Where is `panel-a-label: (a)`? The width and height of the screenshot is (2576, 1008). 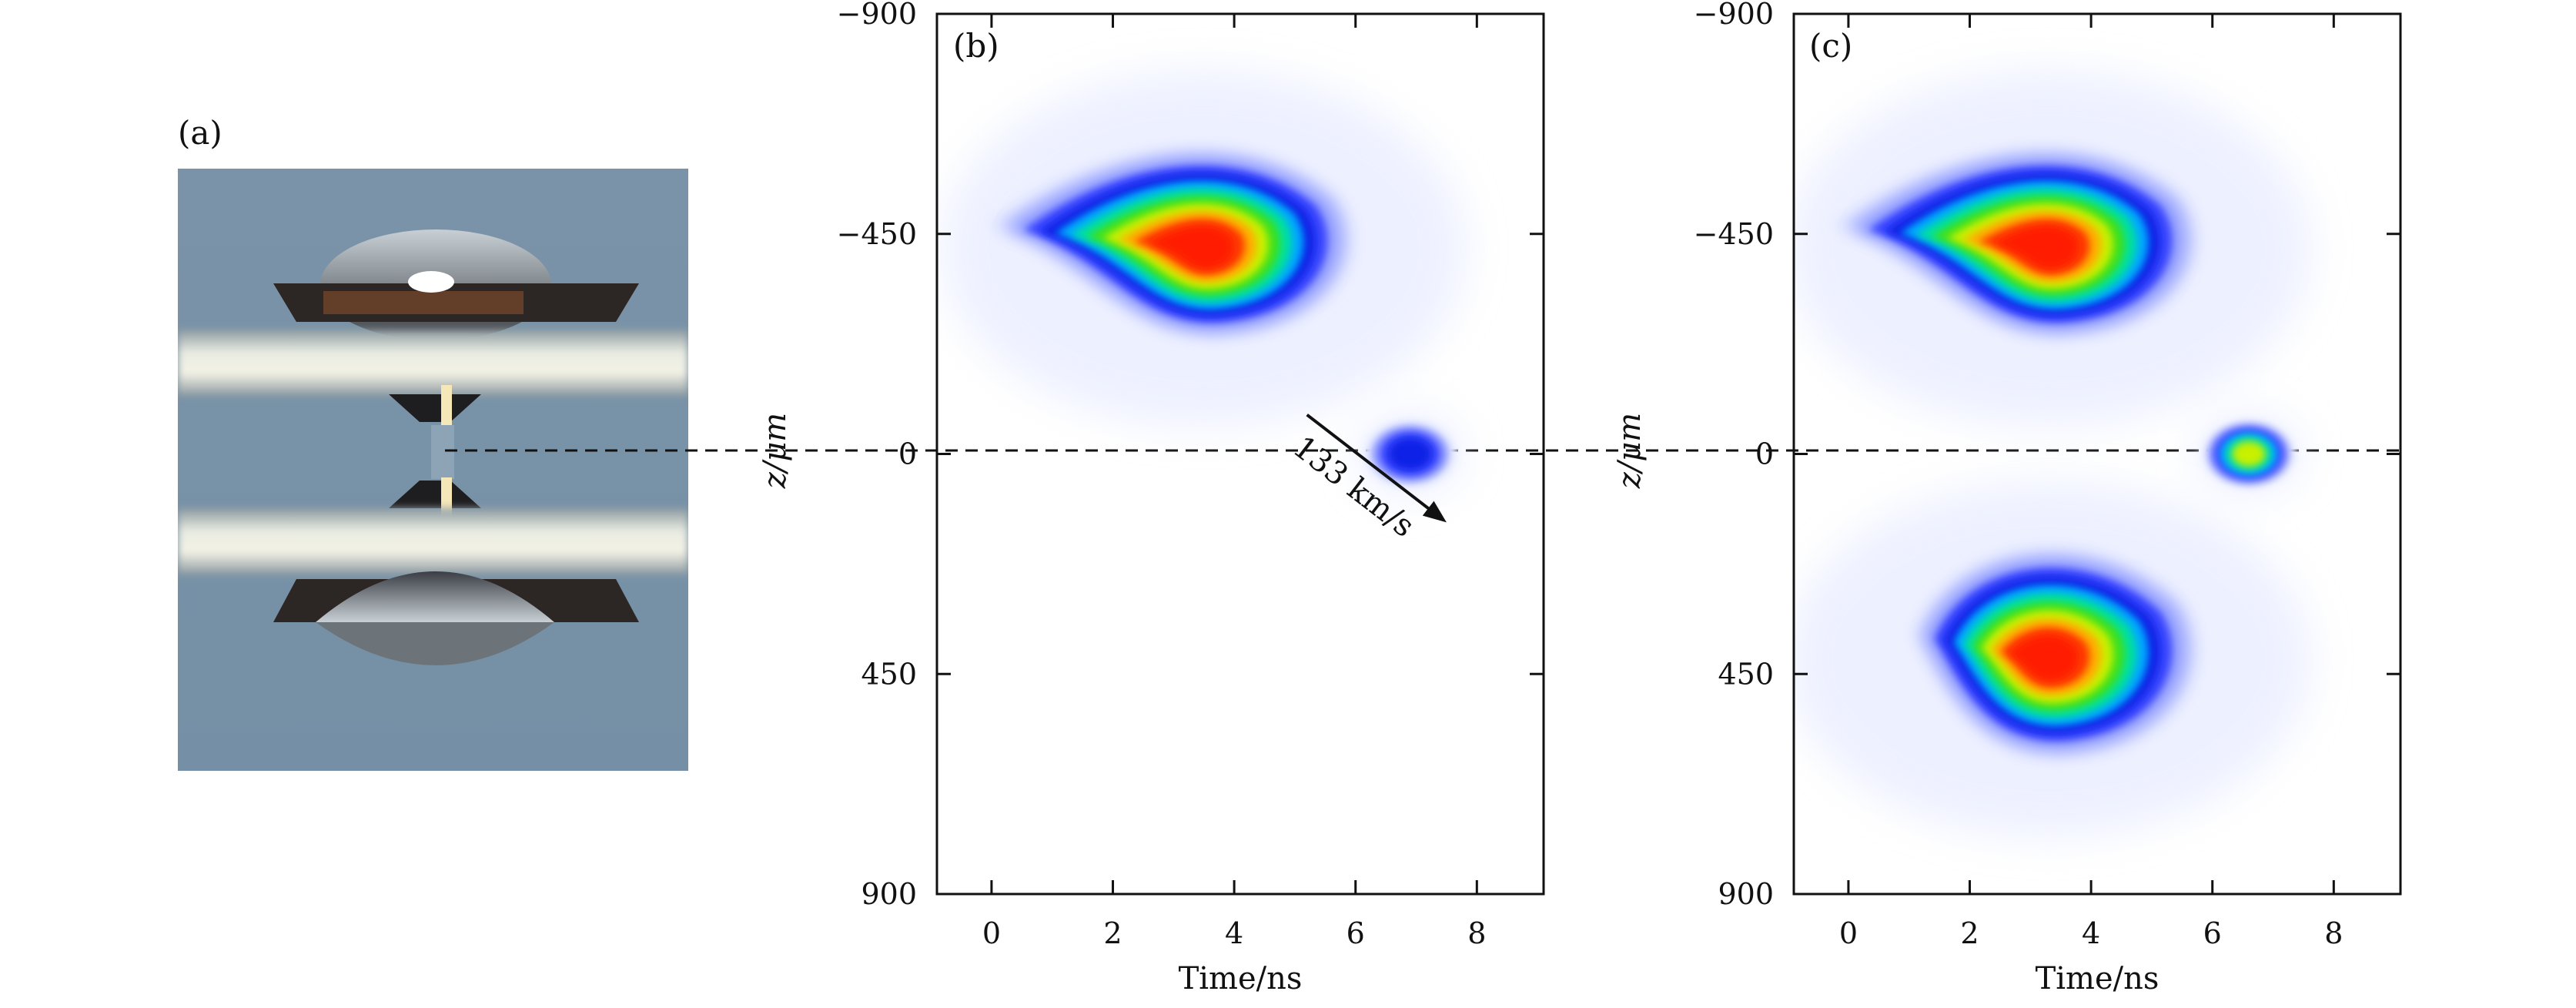 panel-a-label: (a) is located at coordinates (200, 133).